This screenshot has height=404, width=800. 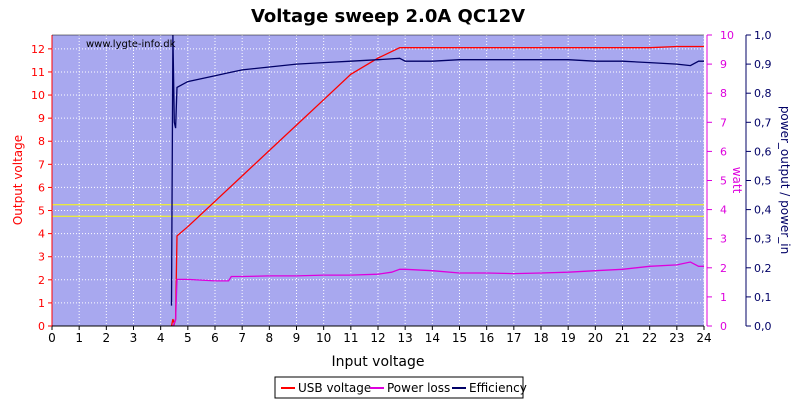 I want to click on y-left-tick-label: 9, so click(x=41, y=118).